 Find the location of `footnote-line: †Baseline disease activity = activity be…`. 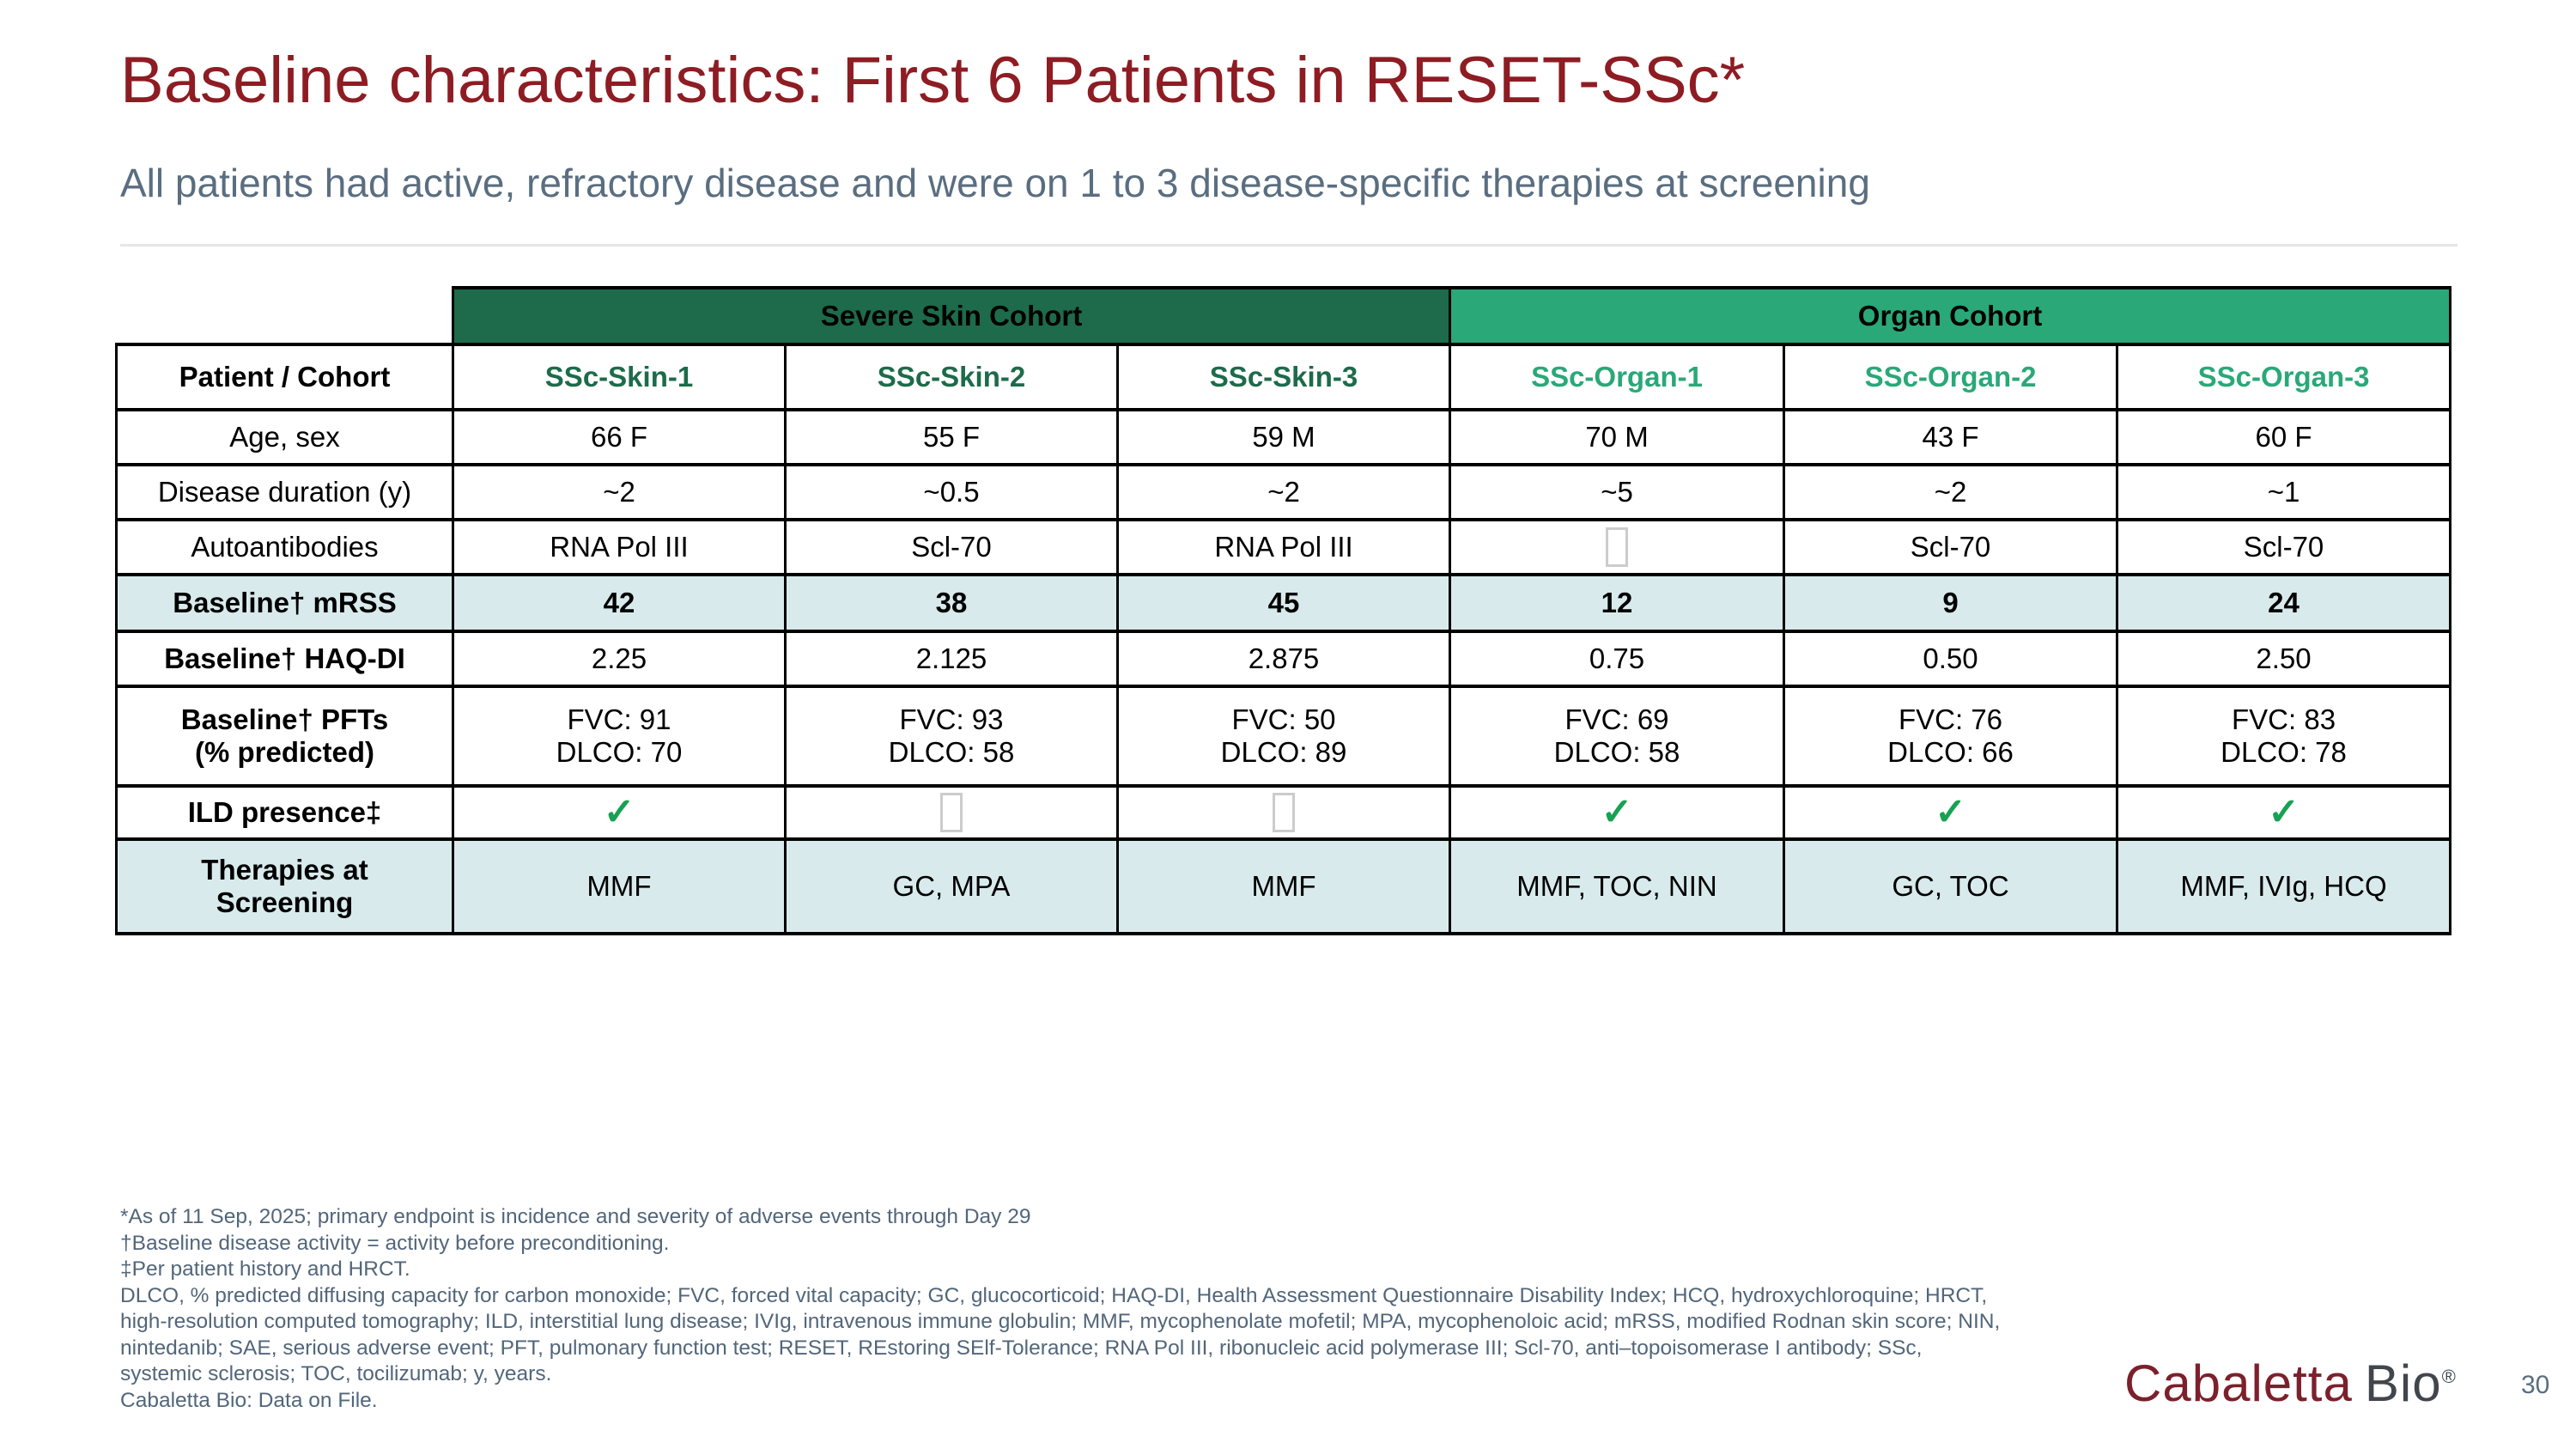

footnote-line: †Baseline disease activity = activity be… is located at coordinates (395, 1243).